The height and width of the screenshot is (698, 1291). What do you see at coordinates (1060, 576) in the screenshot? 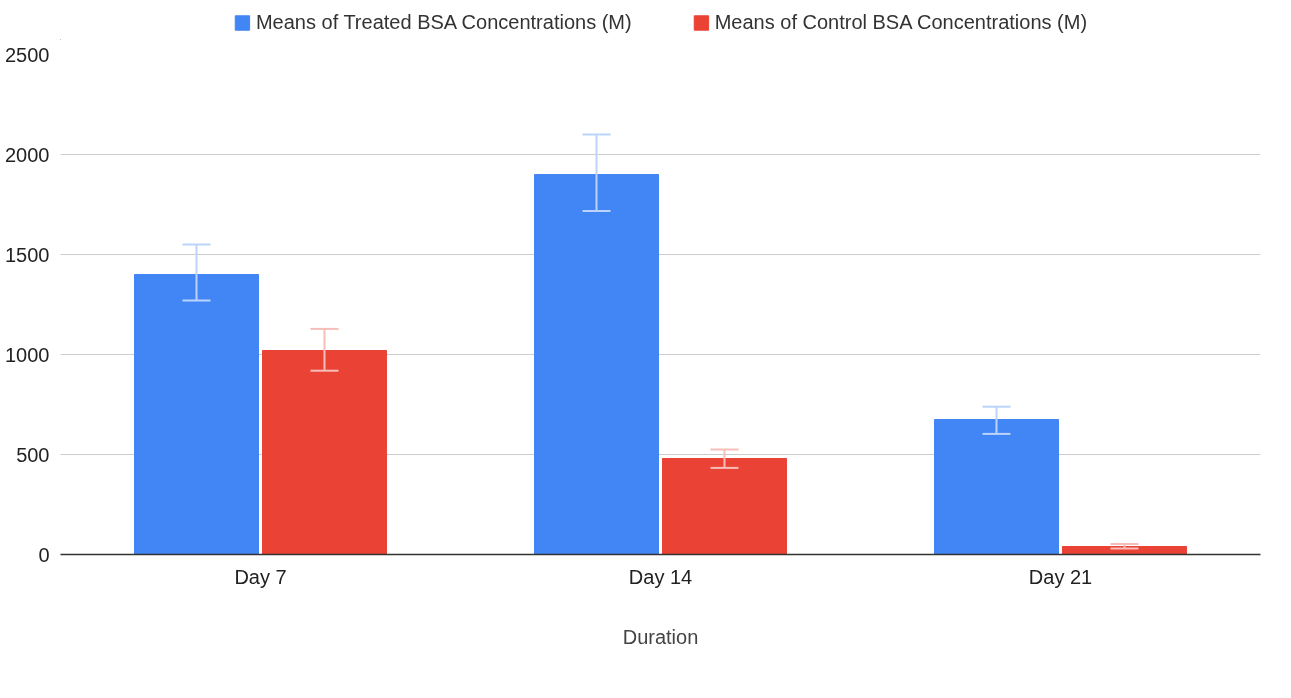
I see `x-tick-label: Day 21` at bounding box center [1060, 576].